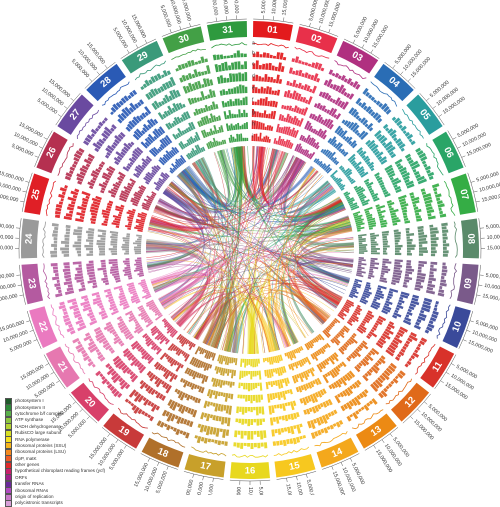  Describe the element at coordinates (250, 491) in the screenshot. I see `tick-label: 10,000,000` at that location.